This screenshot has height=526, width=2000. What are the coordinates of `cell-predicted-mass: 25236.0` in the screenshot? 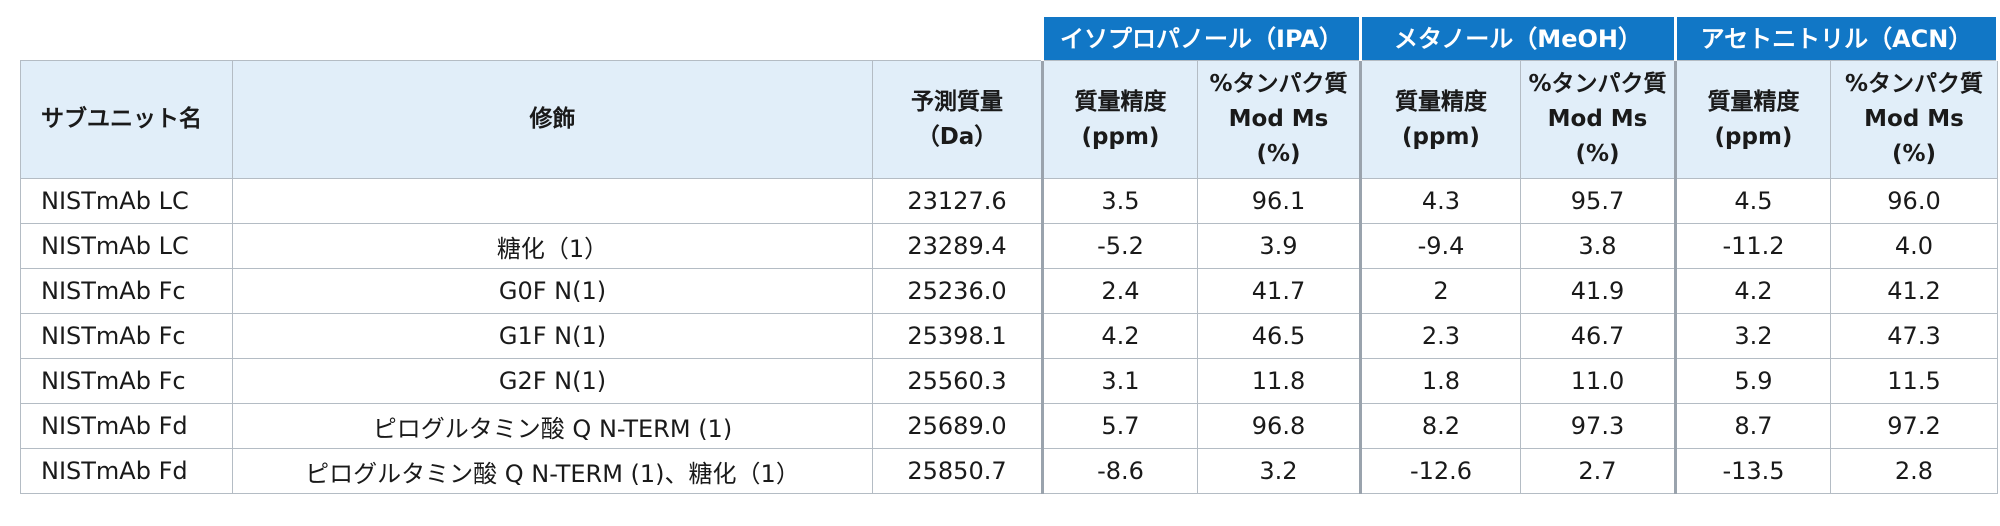 It's located at (957, 291).